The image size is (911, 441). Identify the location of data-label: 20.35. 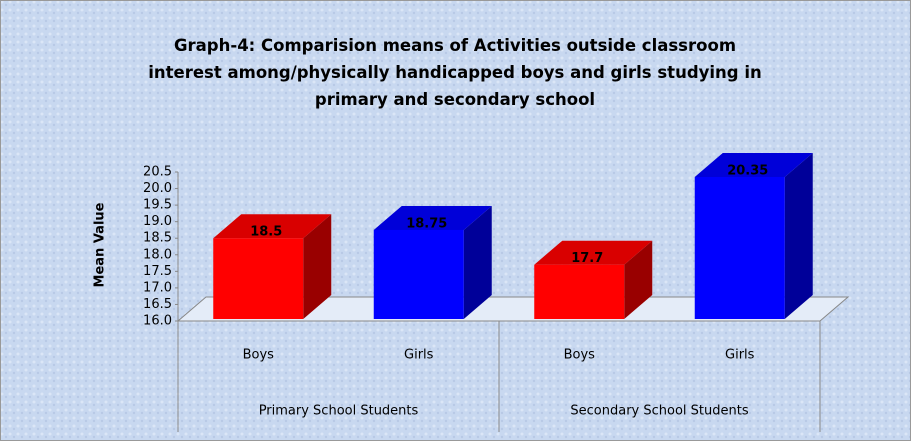
(747, 170).